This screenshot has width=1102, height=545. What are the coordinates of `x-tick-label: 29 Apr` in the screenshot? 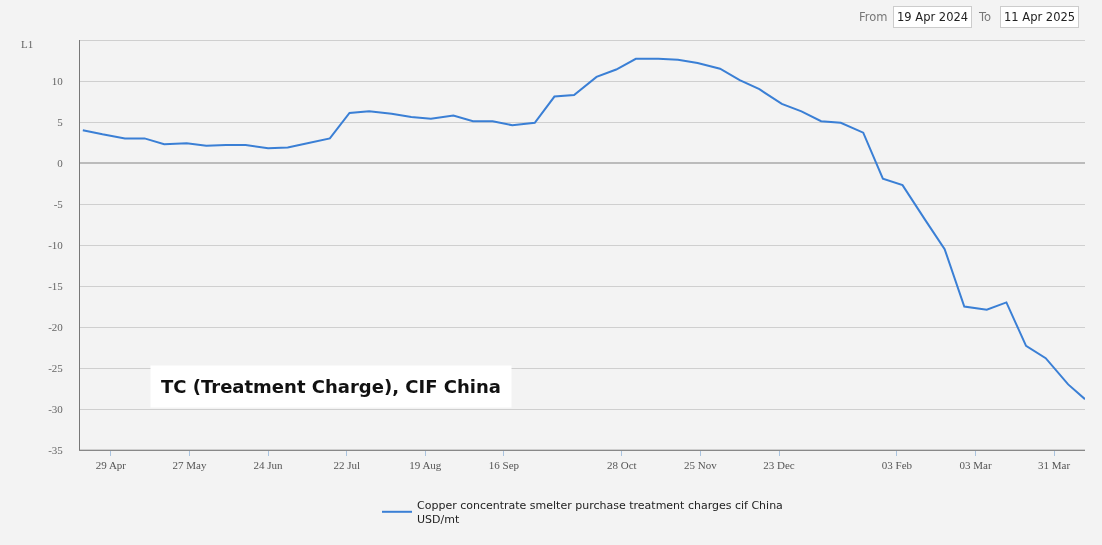 It's located at (111, 465).